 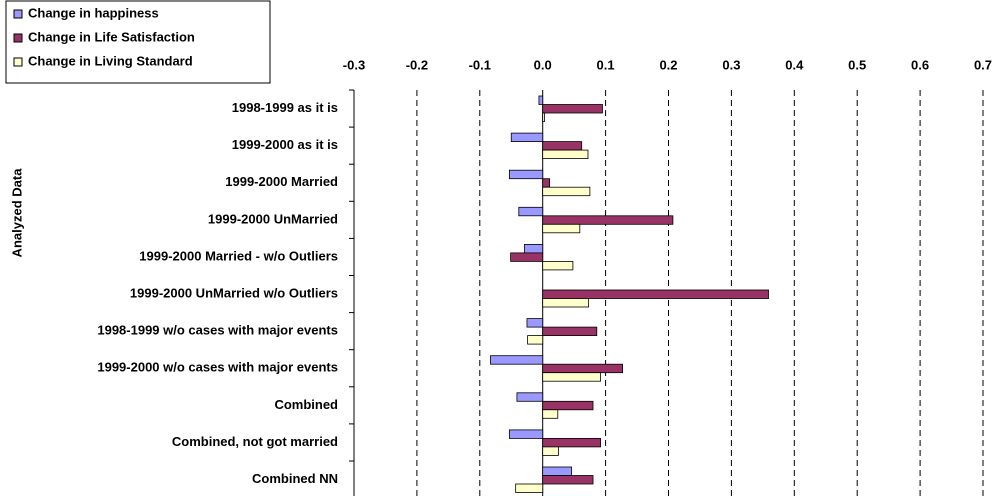 What do you see at coordinates (111, 36) in the screenshot?
I see `legend-label: Change in Life Satisfaction` at bounding box center [111, 36].